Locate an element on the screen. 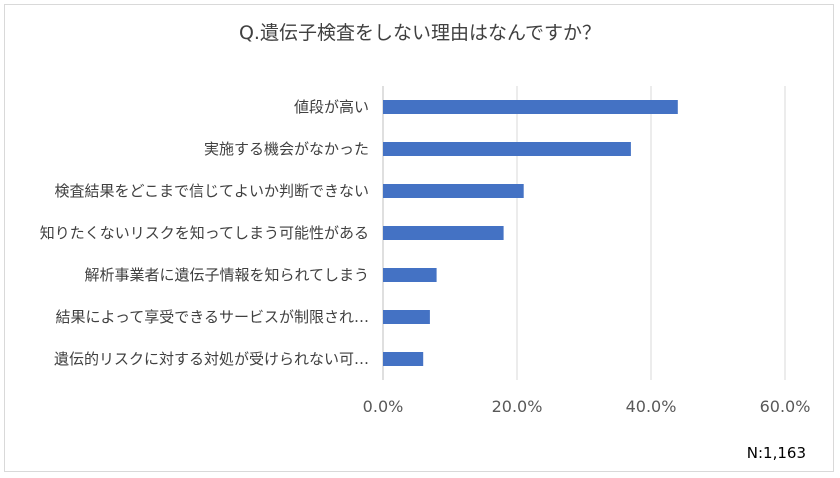 The width and height of the screenshot is (840, 478). x-axis-ticks: 0.0% 20.0% 40.0% 60.0% is located at coordinates (587, 406).